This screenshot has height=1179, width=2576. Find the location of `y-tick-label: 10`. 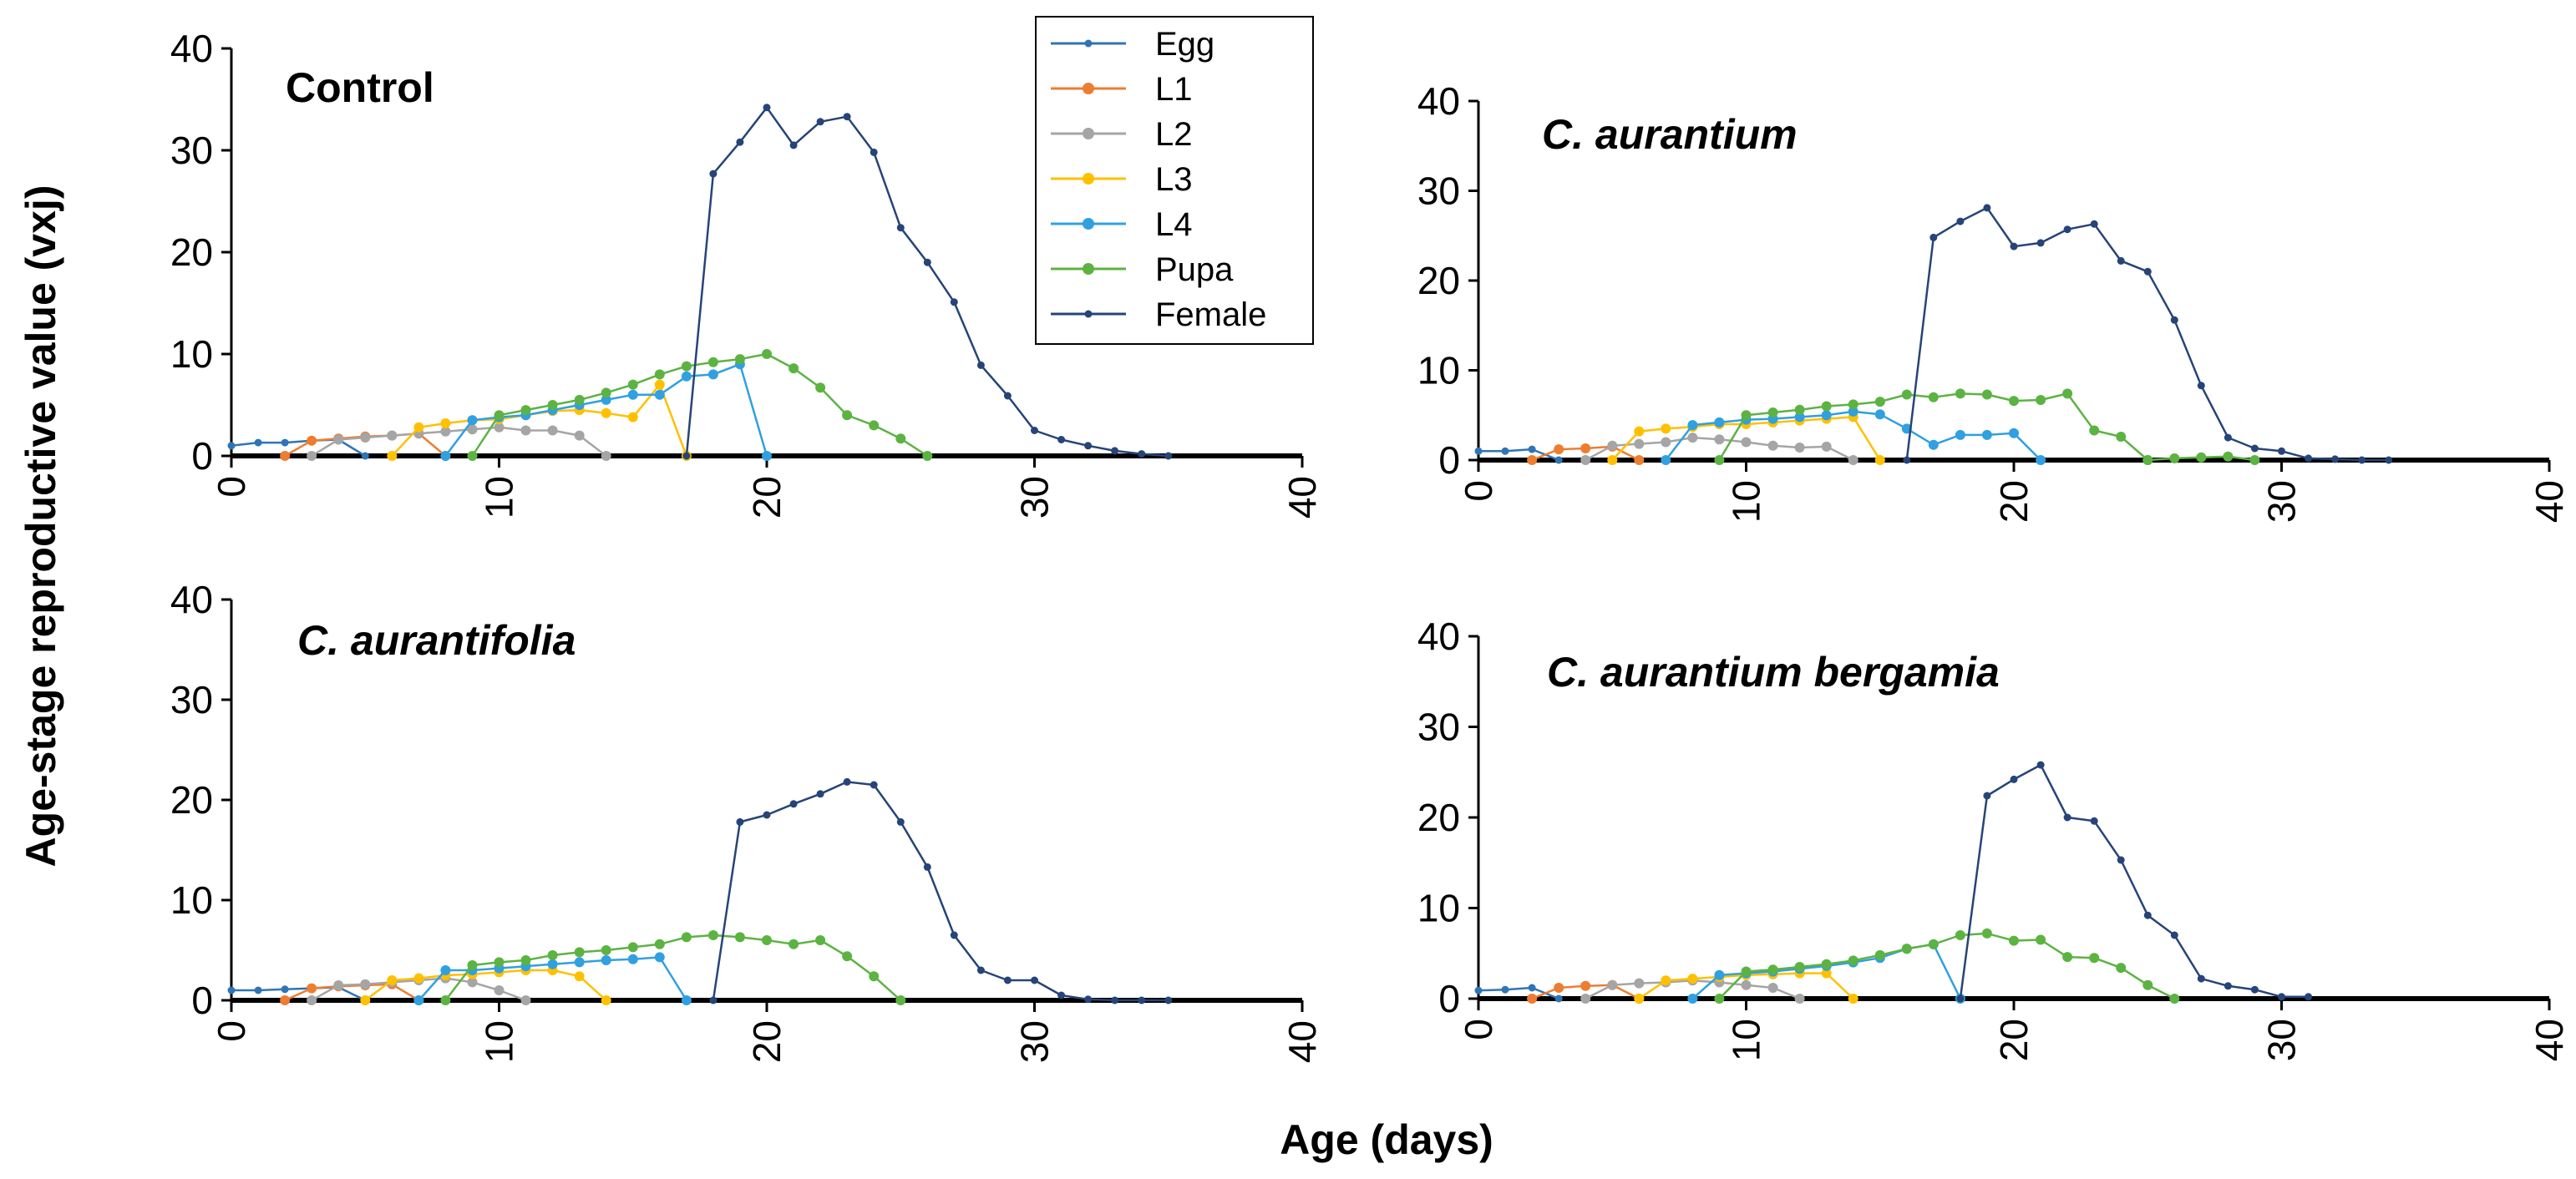

y-tick-label: 10 is located at coordinates (1438, 908).